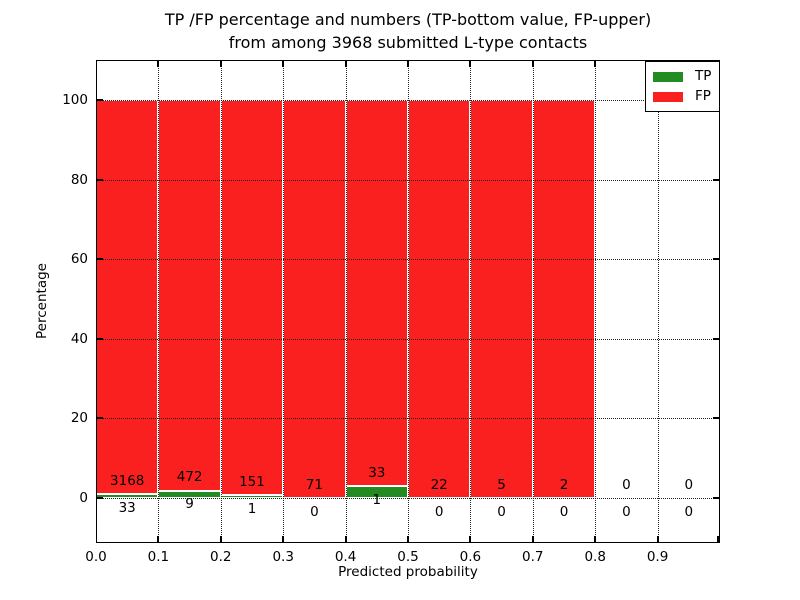 The width and height of the screenshot is (800, 600). Describe the element at coordinates (42, 301) in the screenshot. I see `y-axis-label: Percentage` at that location.